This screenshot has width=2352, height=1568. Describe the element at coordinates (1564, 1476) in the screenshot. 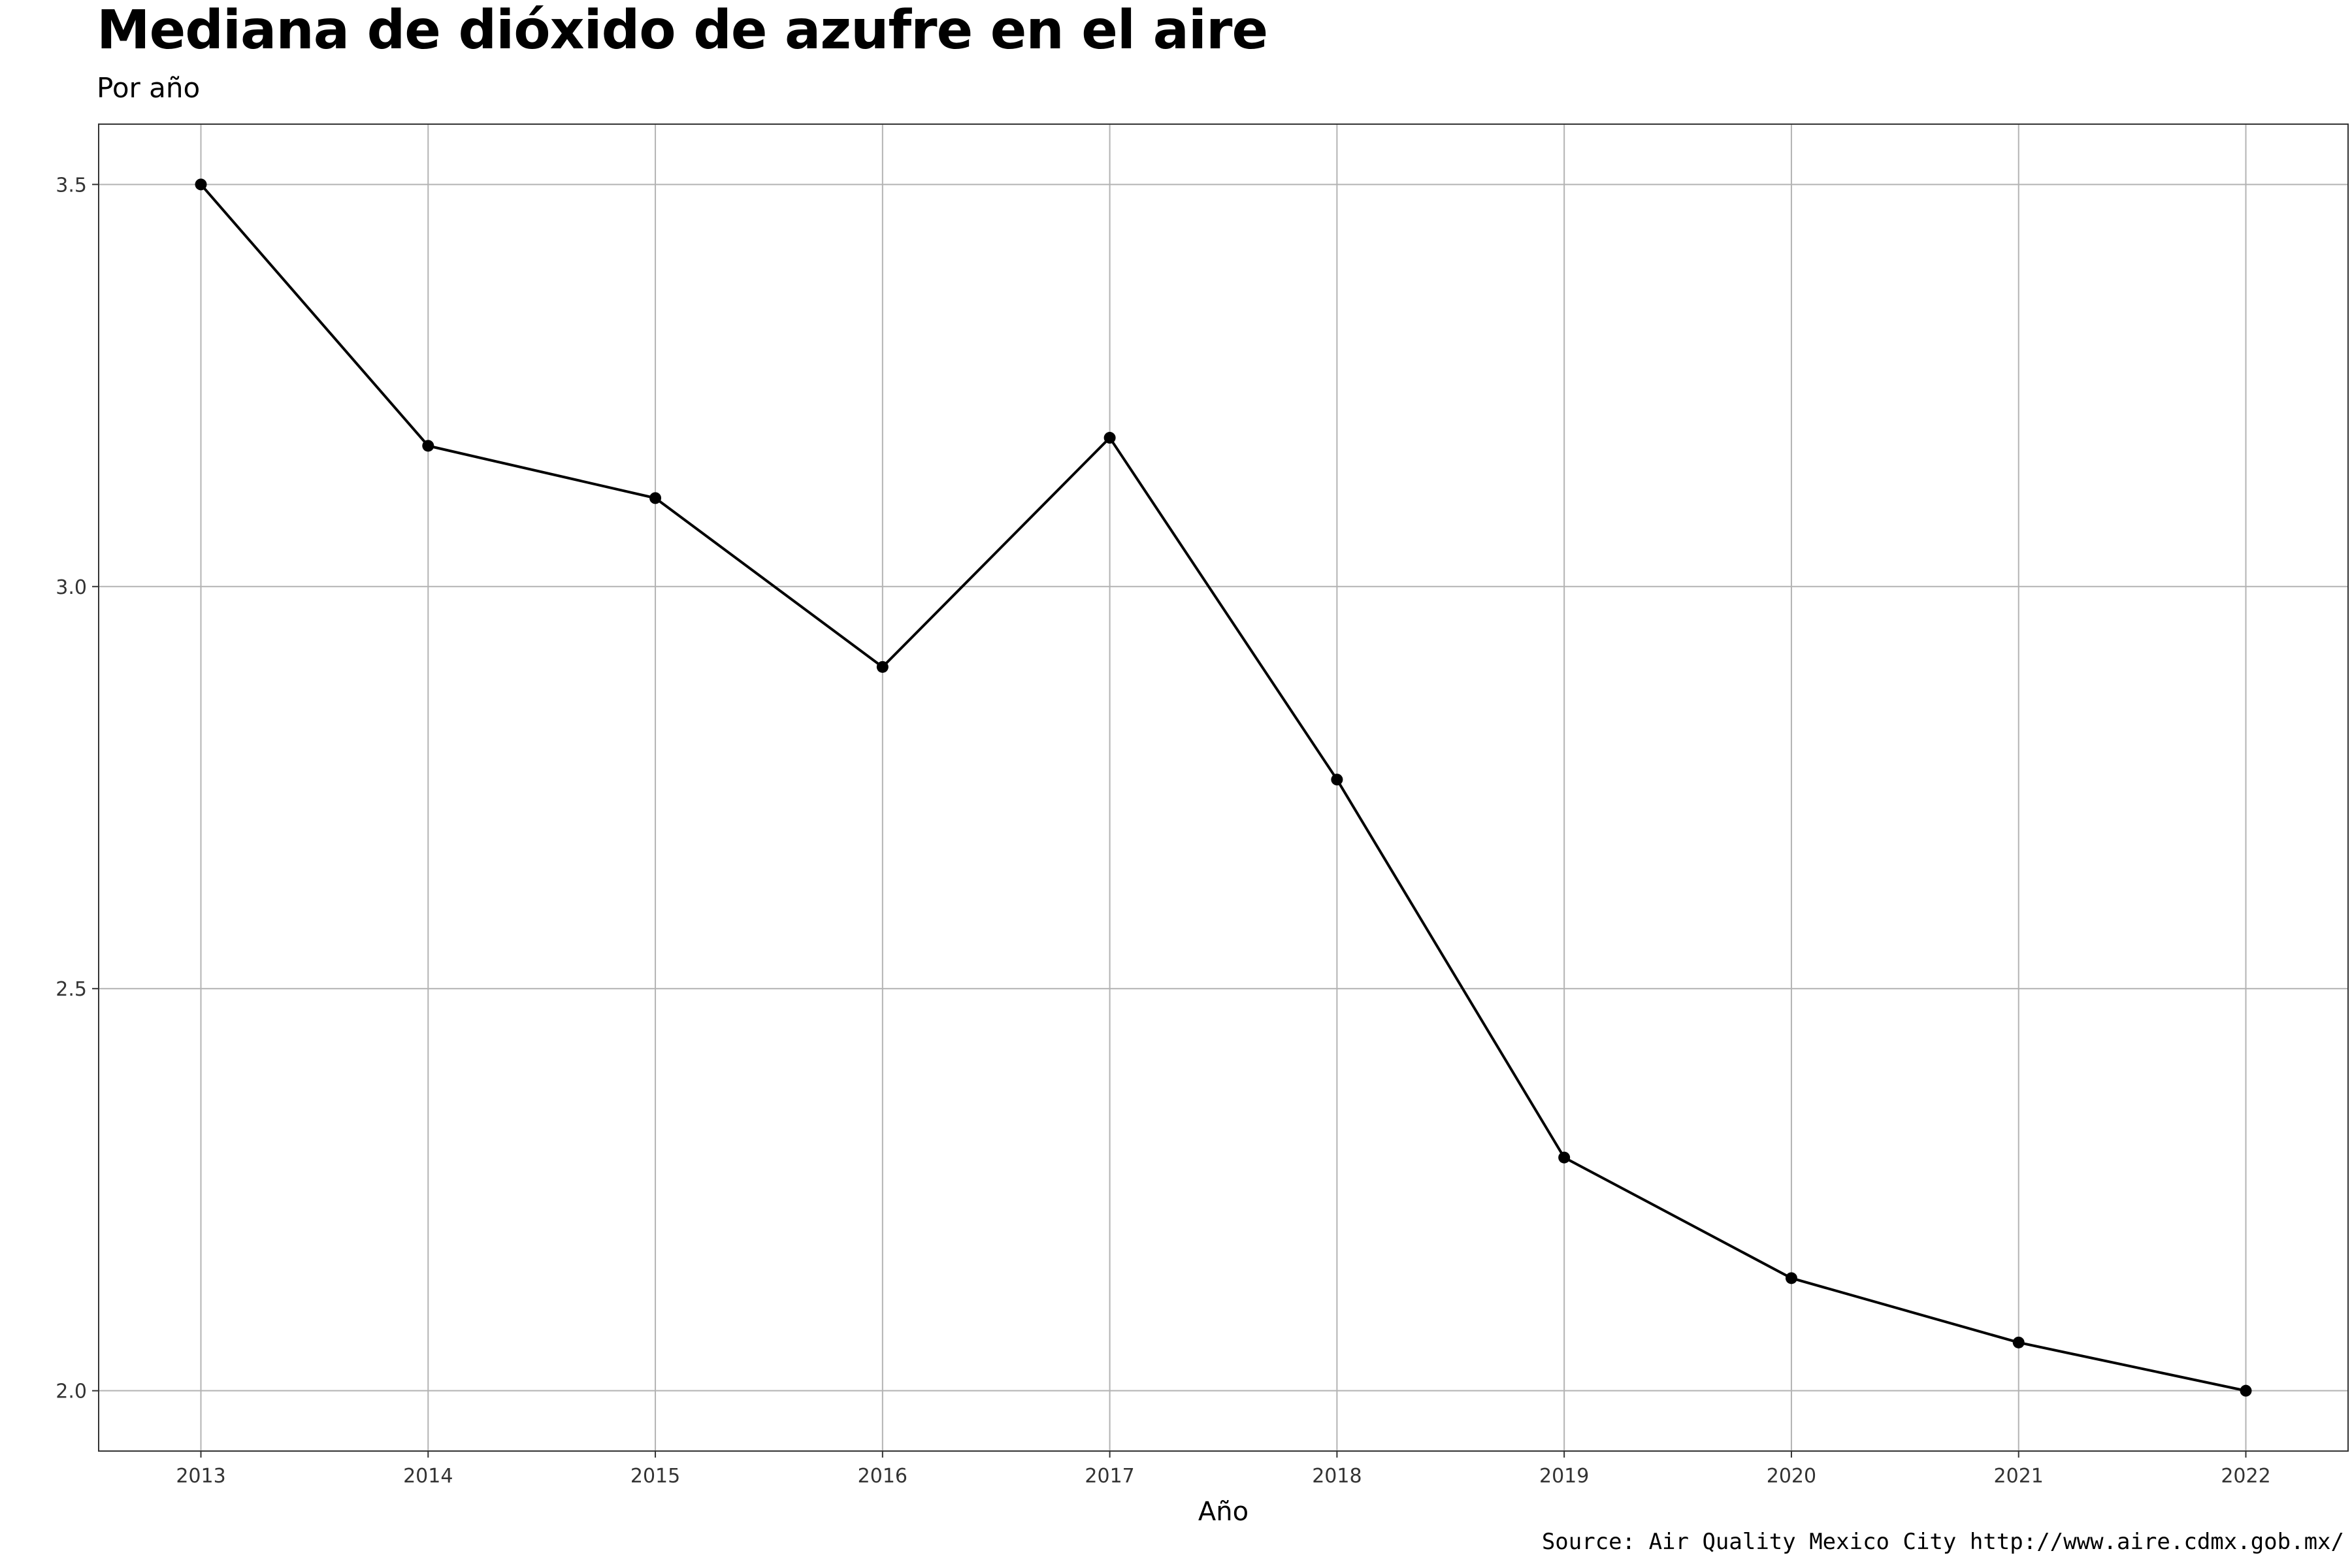

I see `x-tick-label: 2019` at that location.